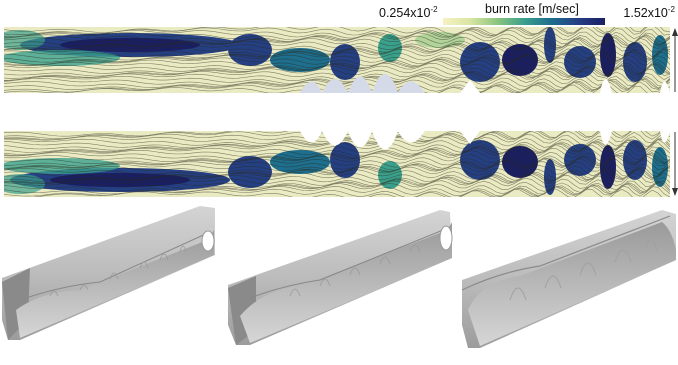 This screenshot has width=678, height=365. What do you see at coordinates (340, 277) in the screenshot?
I see `grain-render-middle` at bounding box center [340, 277].